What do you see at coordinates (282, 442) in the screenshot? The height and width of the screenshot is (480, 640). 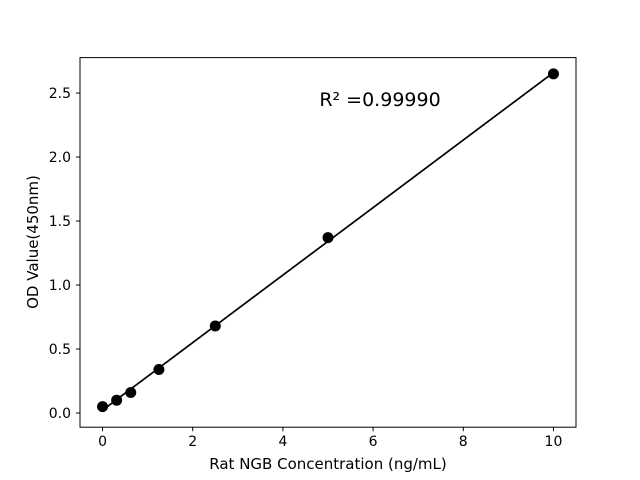 I see `x-tick-label: 4` at bounding box center [282, 442].